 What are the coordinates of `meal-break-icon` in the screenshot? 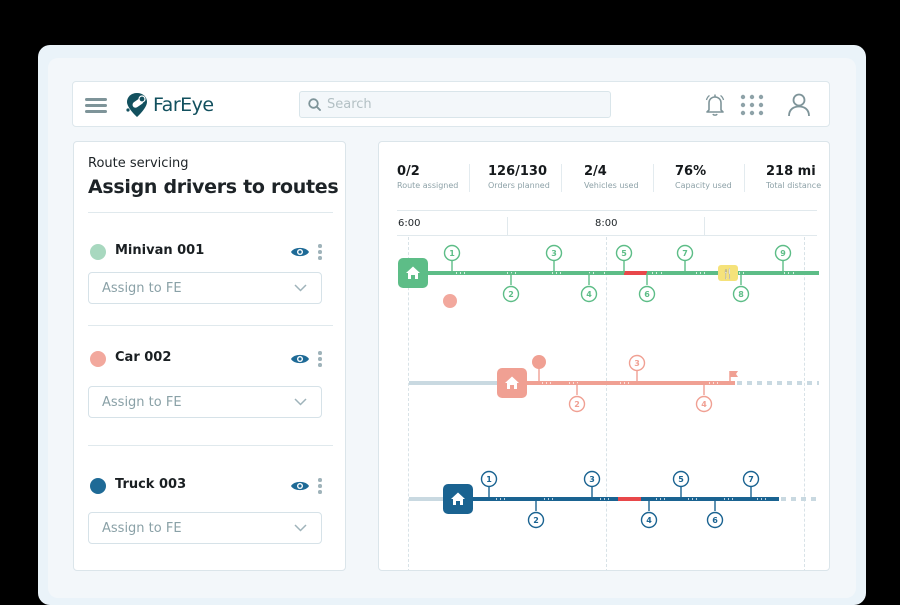 It's located at (728, 273).